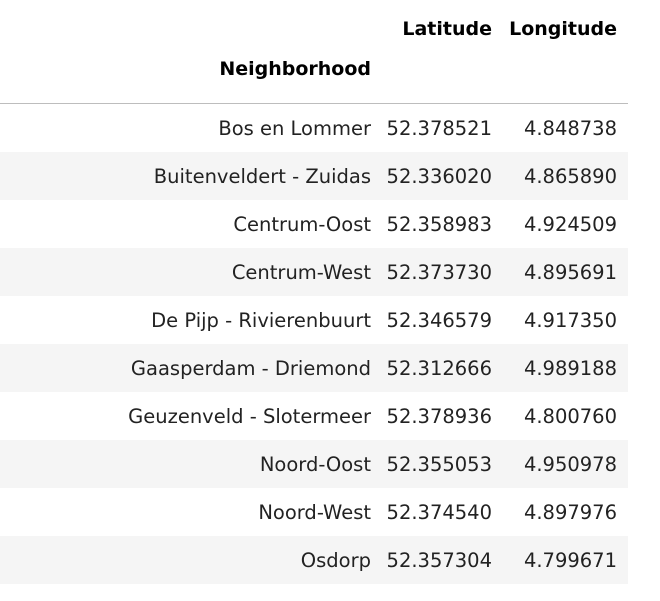 The height and width of the screenshot is (601, 660). I want to click on longitude-cell: 4.989188, so click(565, 368).